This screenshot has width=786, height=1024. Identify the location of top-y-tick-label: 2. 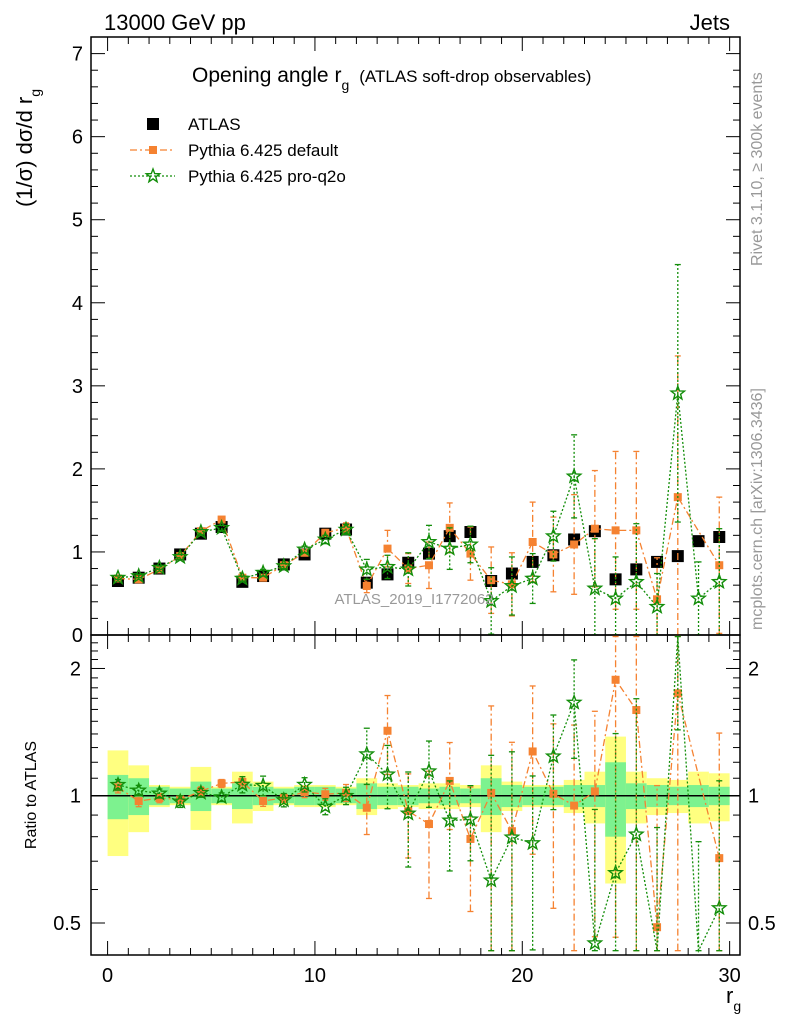
(77, 470).